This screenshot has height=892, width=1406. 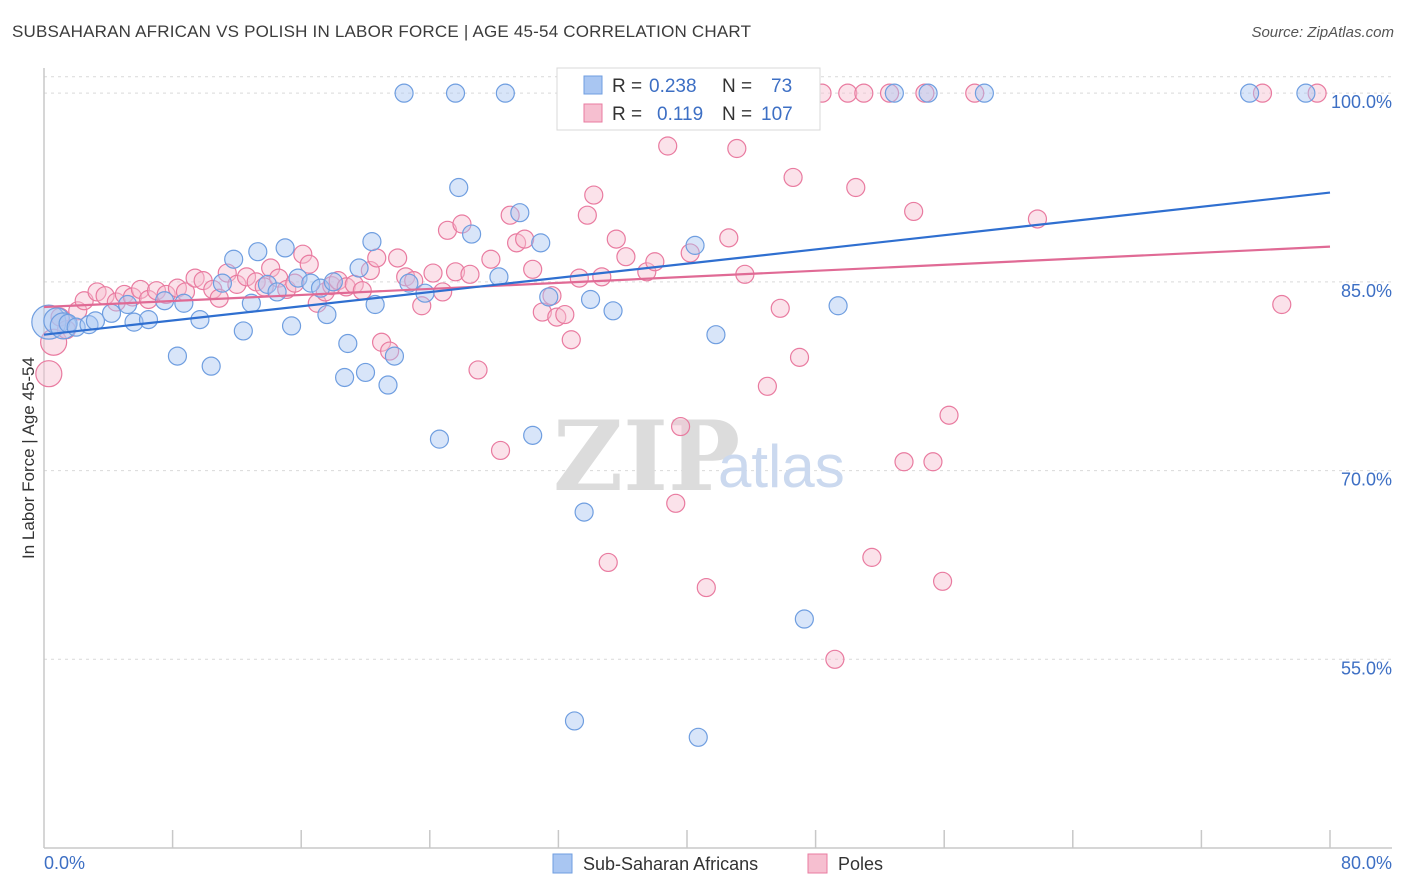 I want to click on y-tick-label-85: 85.0%, so click(x=1366, y=291).